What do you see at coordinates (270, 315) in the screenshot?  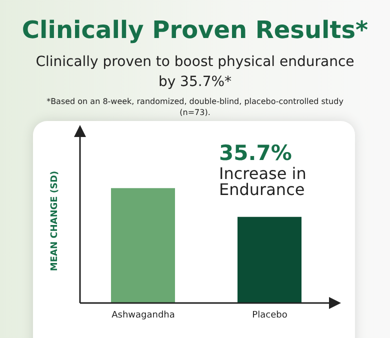 I see `x-tick-label: Placebo` at bounding box center [270, 315].